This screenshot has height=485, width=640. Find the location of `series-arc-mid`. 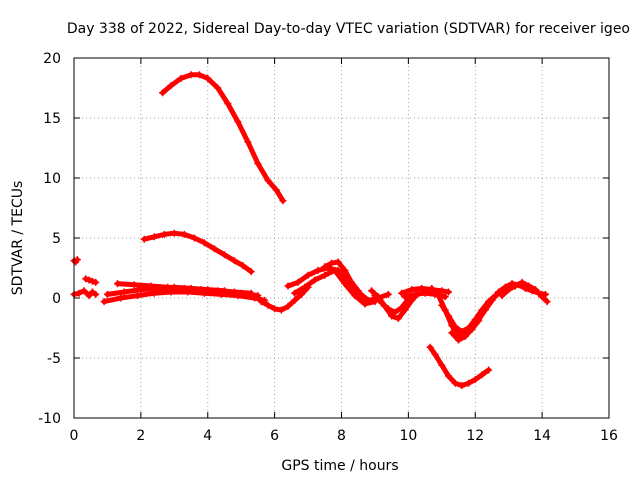

series-arc-mid is located at coordinates (197, 252).